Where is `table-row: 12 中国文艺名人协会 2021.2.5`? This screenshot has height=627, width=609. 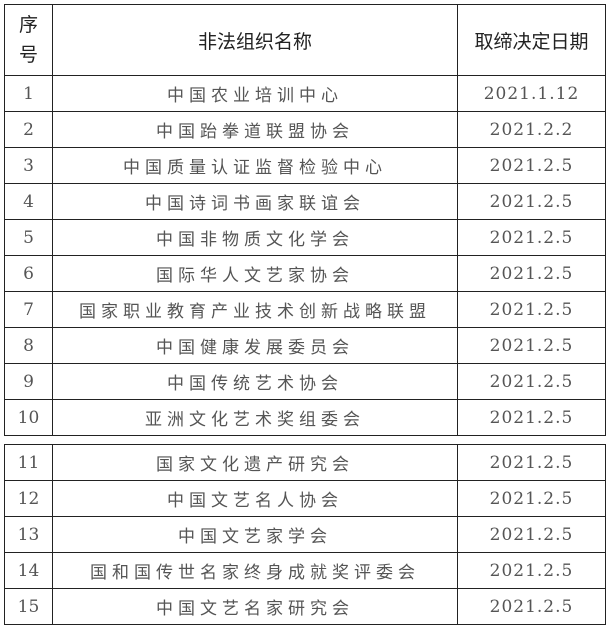
table-row: 12 中国文艺名人协会 2021.2.5 is located at coordinates (305, 498).